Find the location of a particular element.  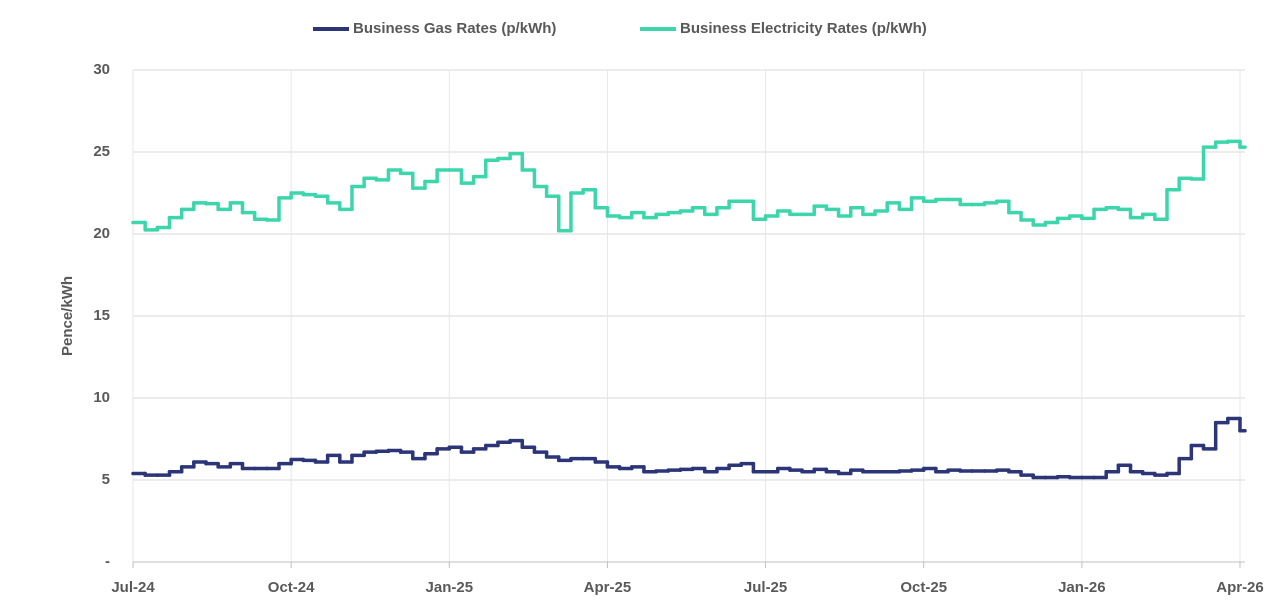

x-tick-label: Apr-26 is located at coordinates (1240, 587).